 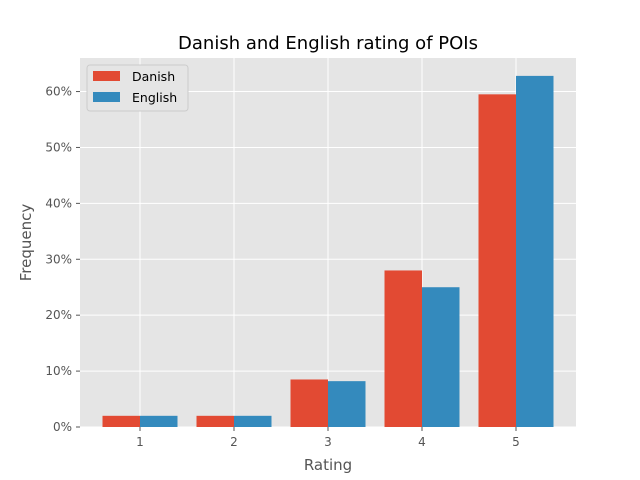 What do you see at coordinates (154, 97) in the screenshot?
I see `legend-label-english: English` at bounding box center [154, 97].